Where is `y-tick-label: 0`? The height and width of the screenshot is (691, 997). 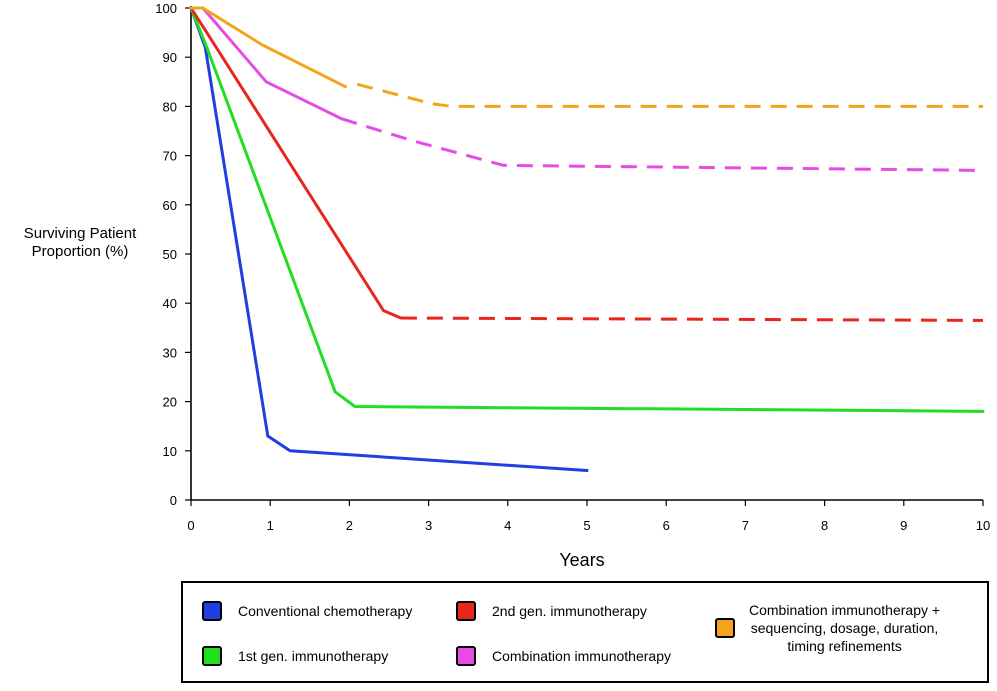 y-tick-label: 0 is located at coordinates (173, 500).